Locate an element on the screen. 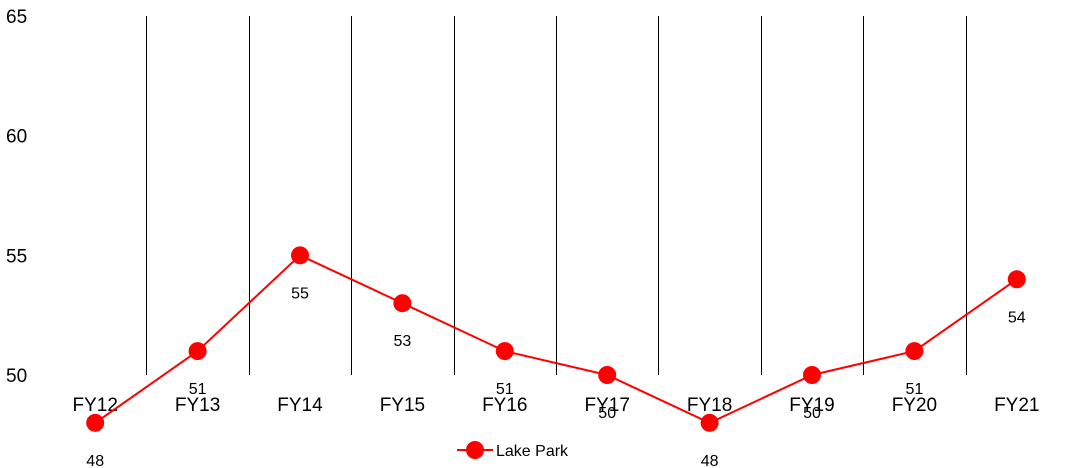 Image resolution: width=1075 pixels, height=468 pixels. legend-label: Lake Park is located at coordinates (532, 451).